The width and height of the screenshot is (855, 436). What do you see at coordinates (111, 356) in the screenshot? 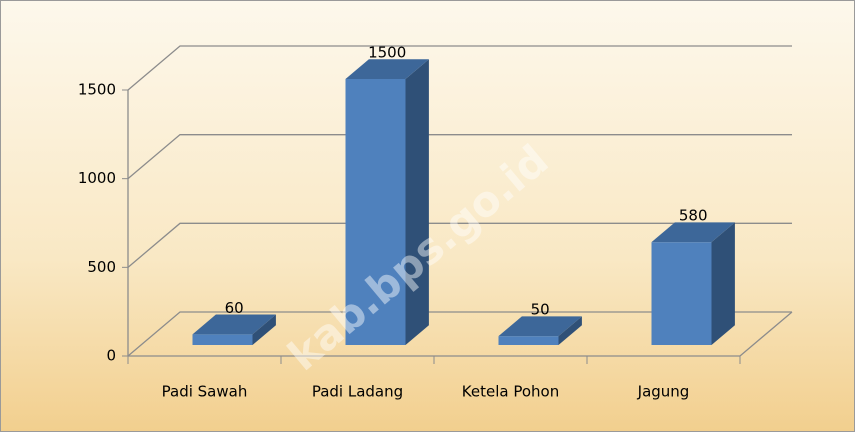
I see `y-tick-label: 0` at bounding box center [111, 356].